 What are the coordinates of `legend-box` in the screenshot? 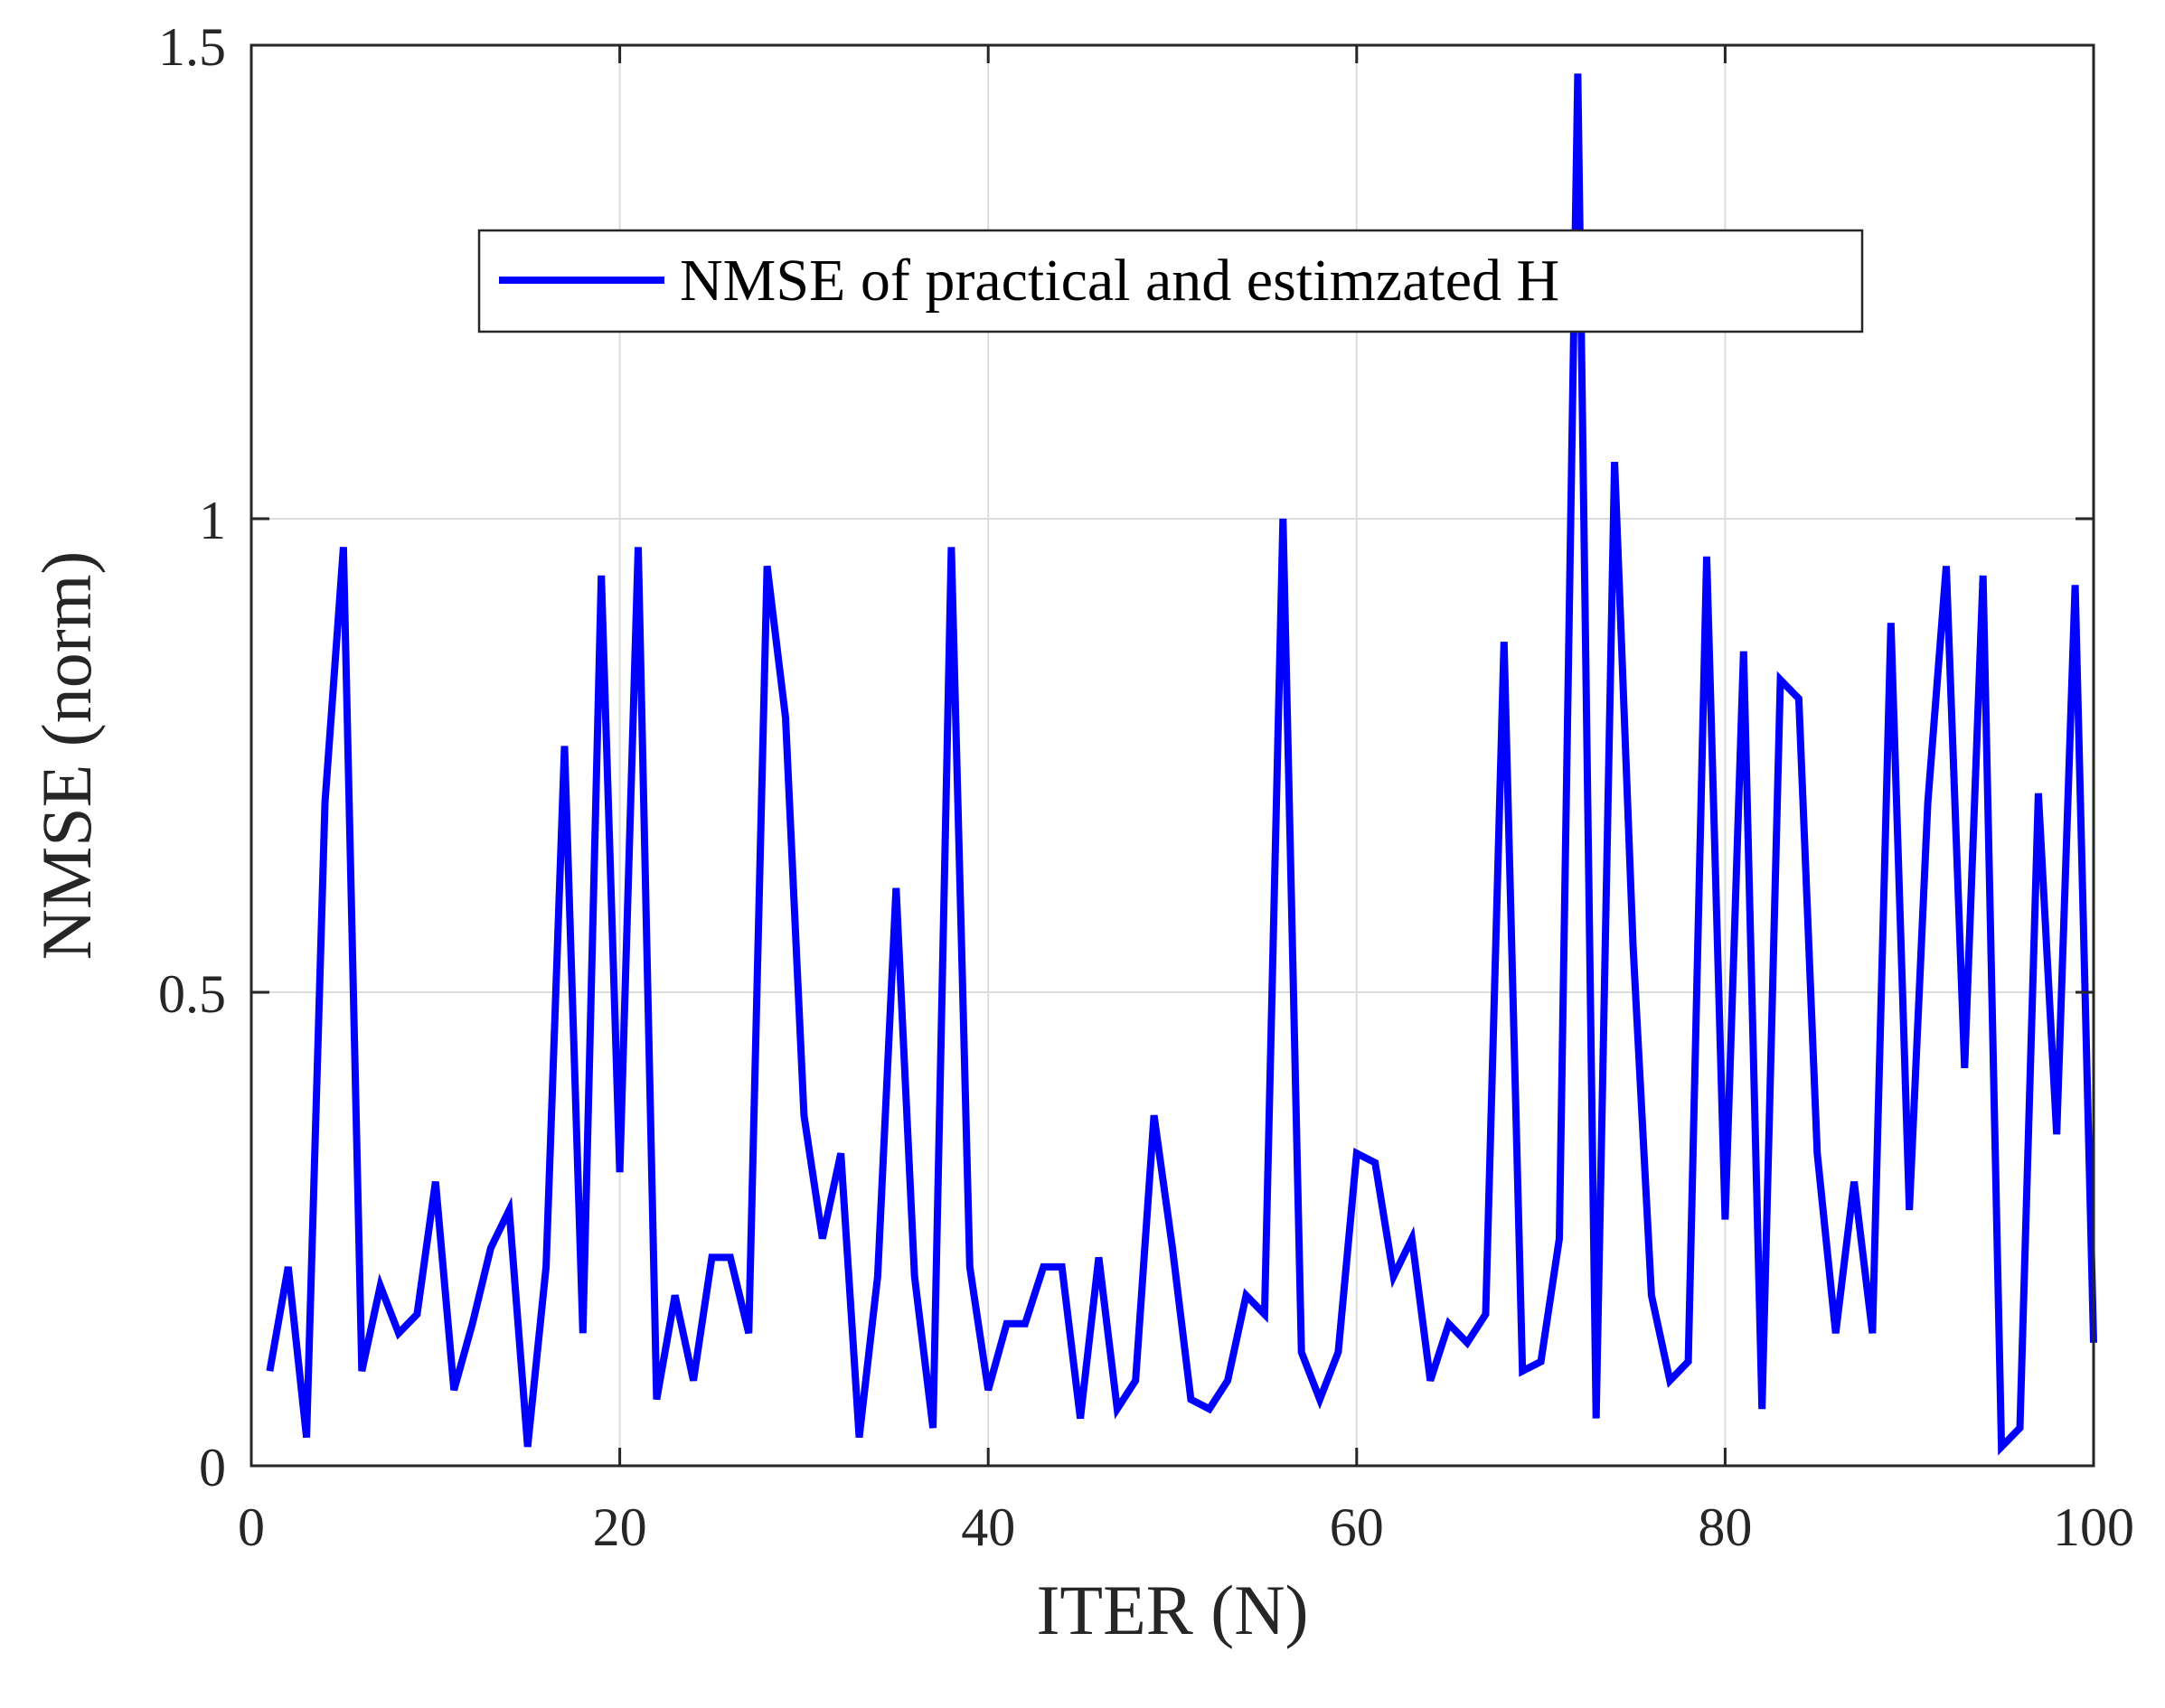 It's located at (1170, 281).